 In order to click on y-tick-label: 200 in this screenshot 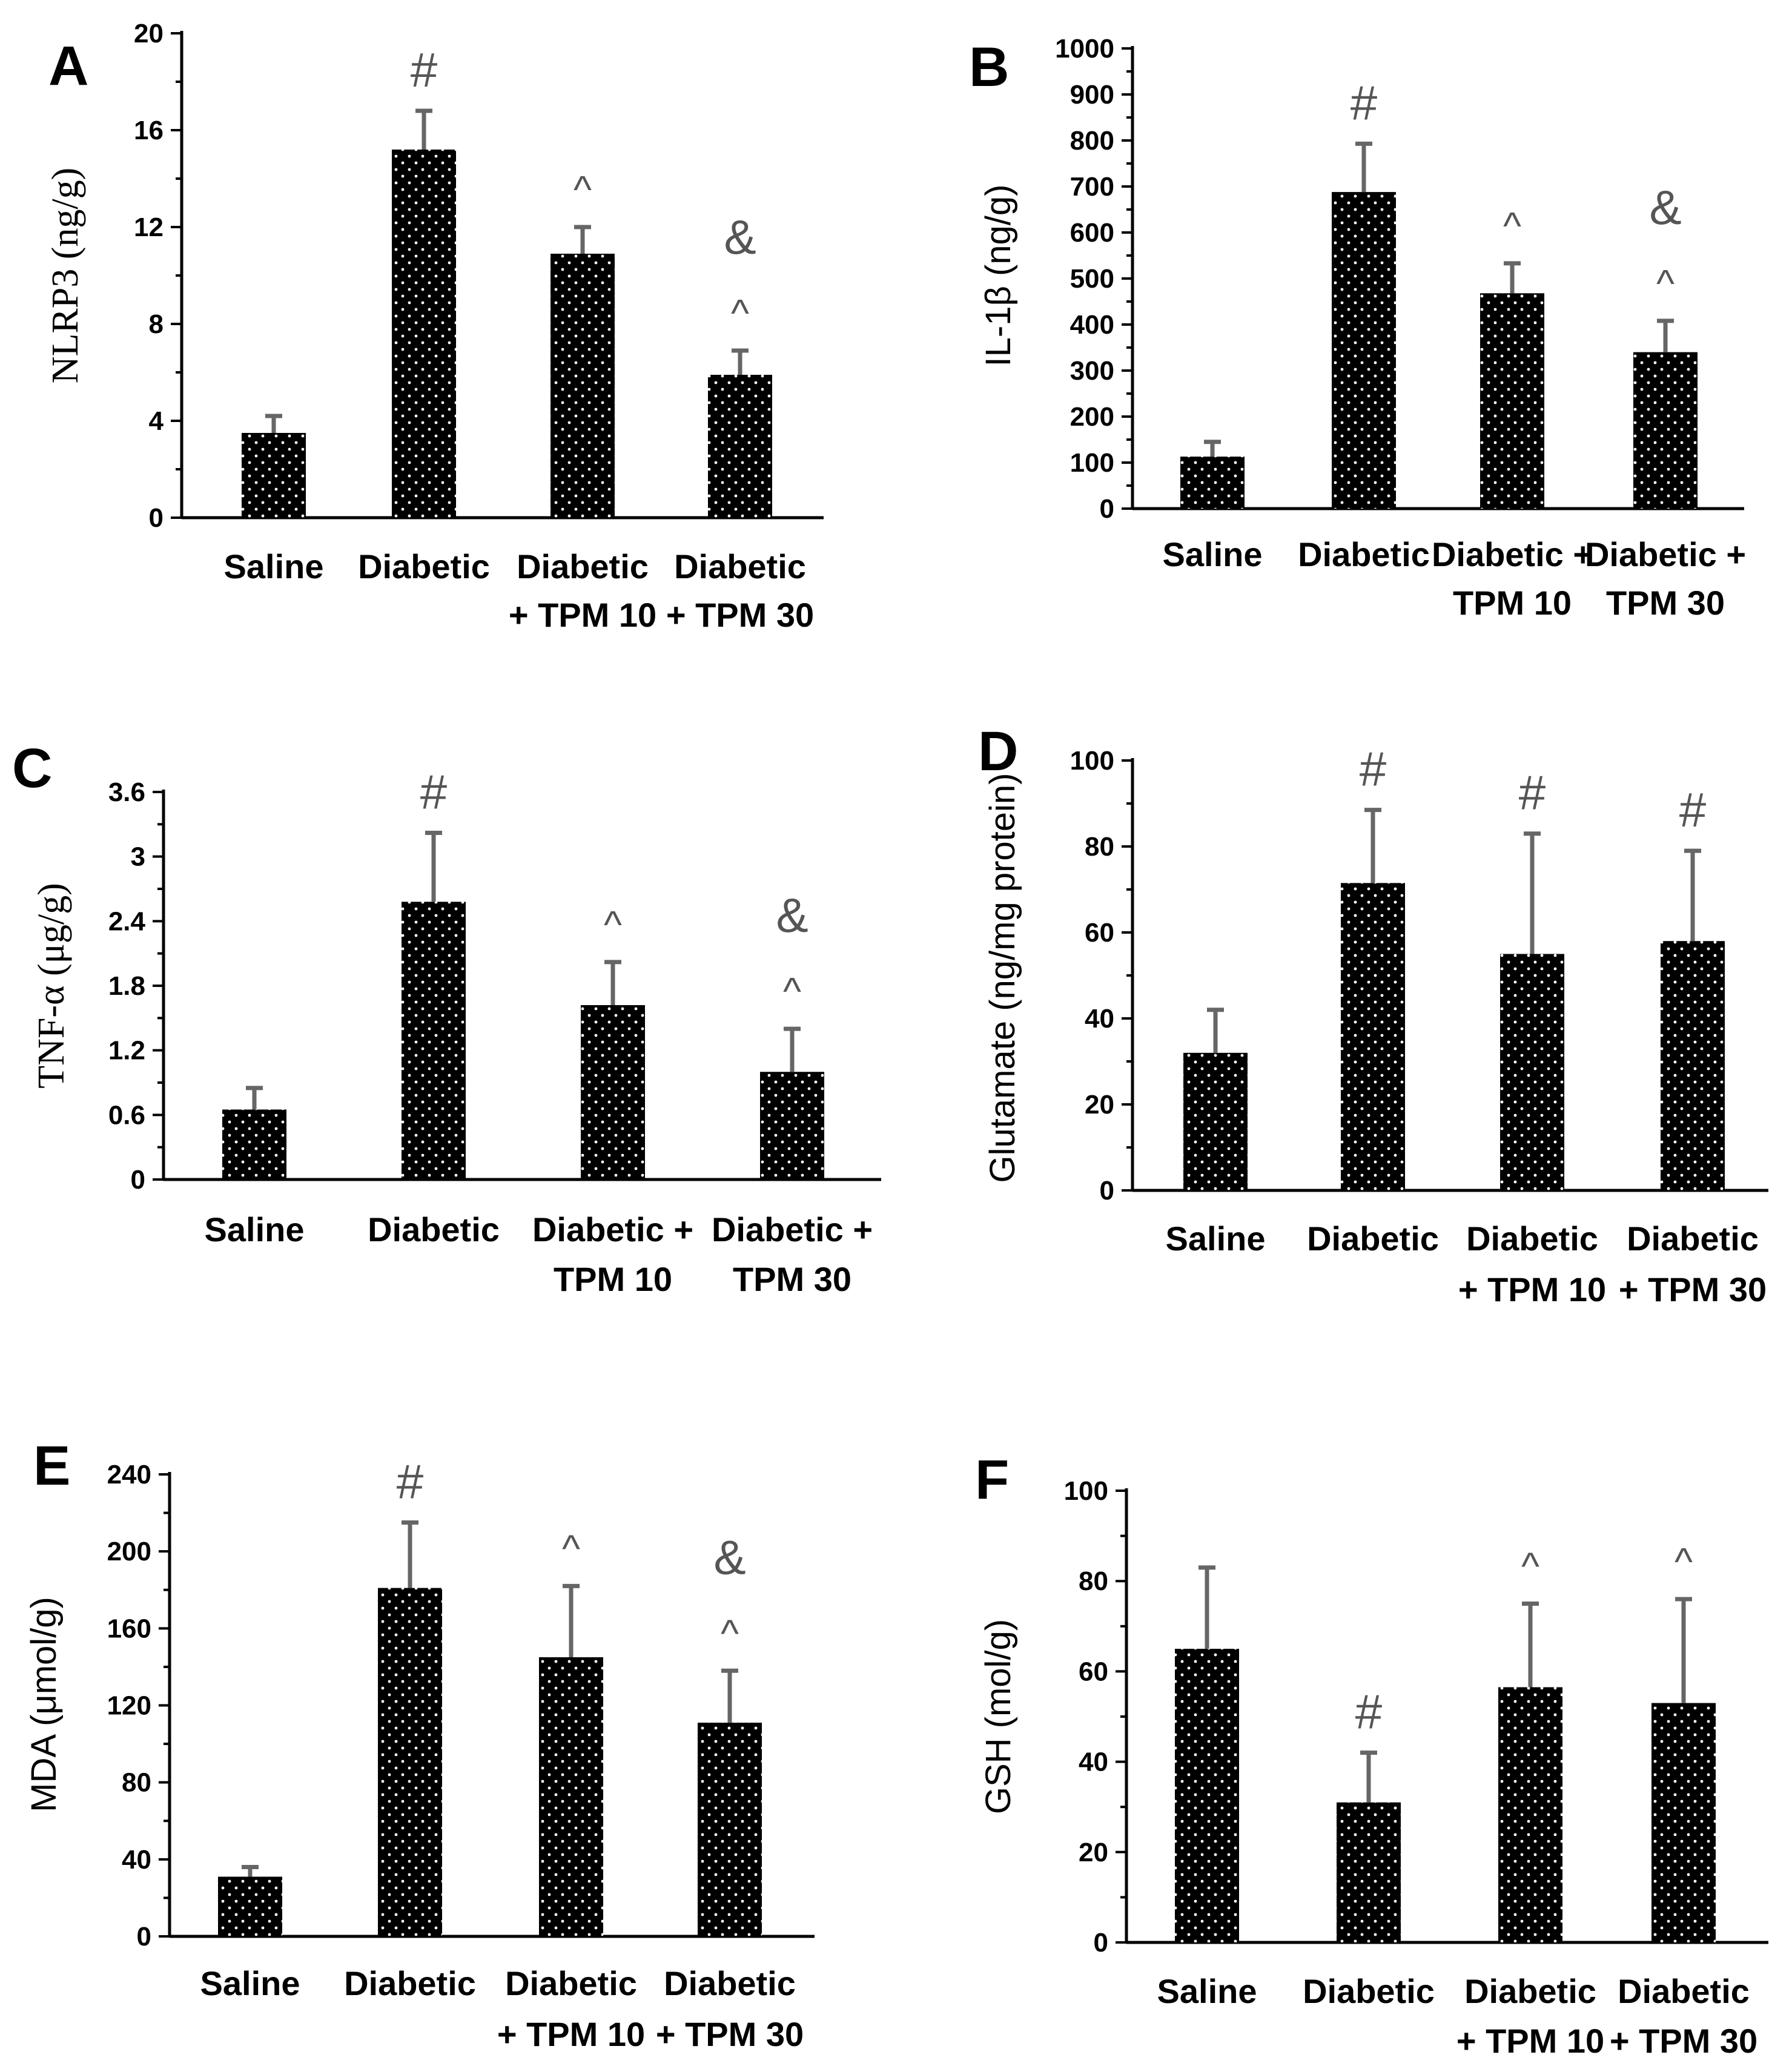, I will do `click(129, 1551)`.